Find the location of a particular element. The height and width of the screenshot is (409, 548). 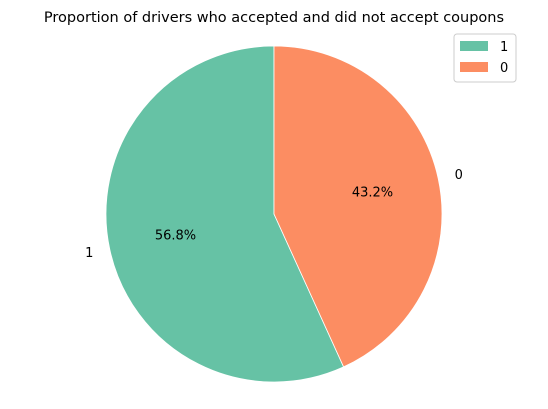

legend: 10 is located at coordinates (485, 58).